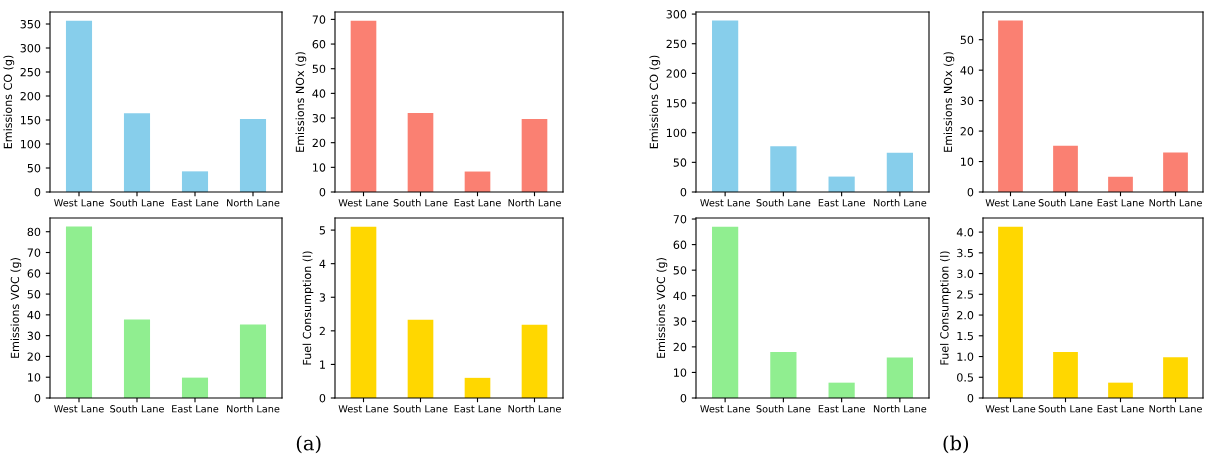 Image resolution: width=1209 pixels, height=468 pixels. I want to click on y-tick-label: 3.0, so click(965, 273).